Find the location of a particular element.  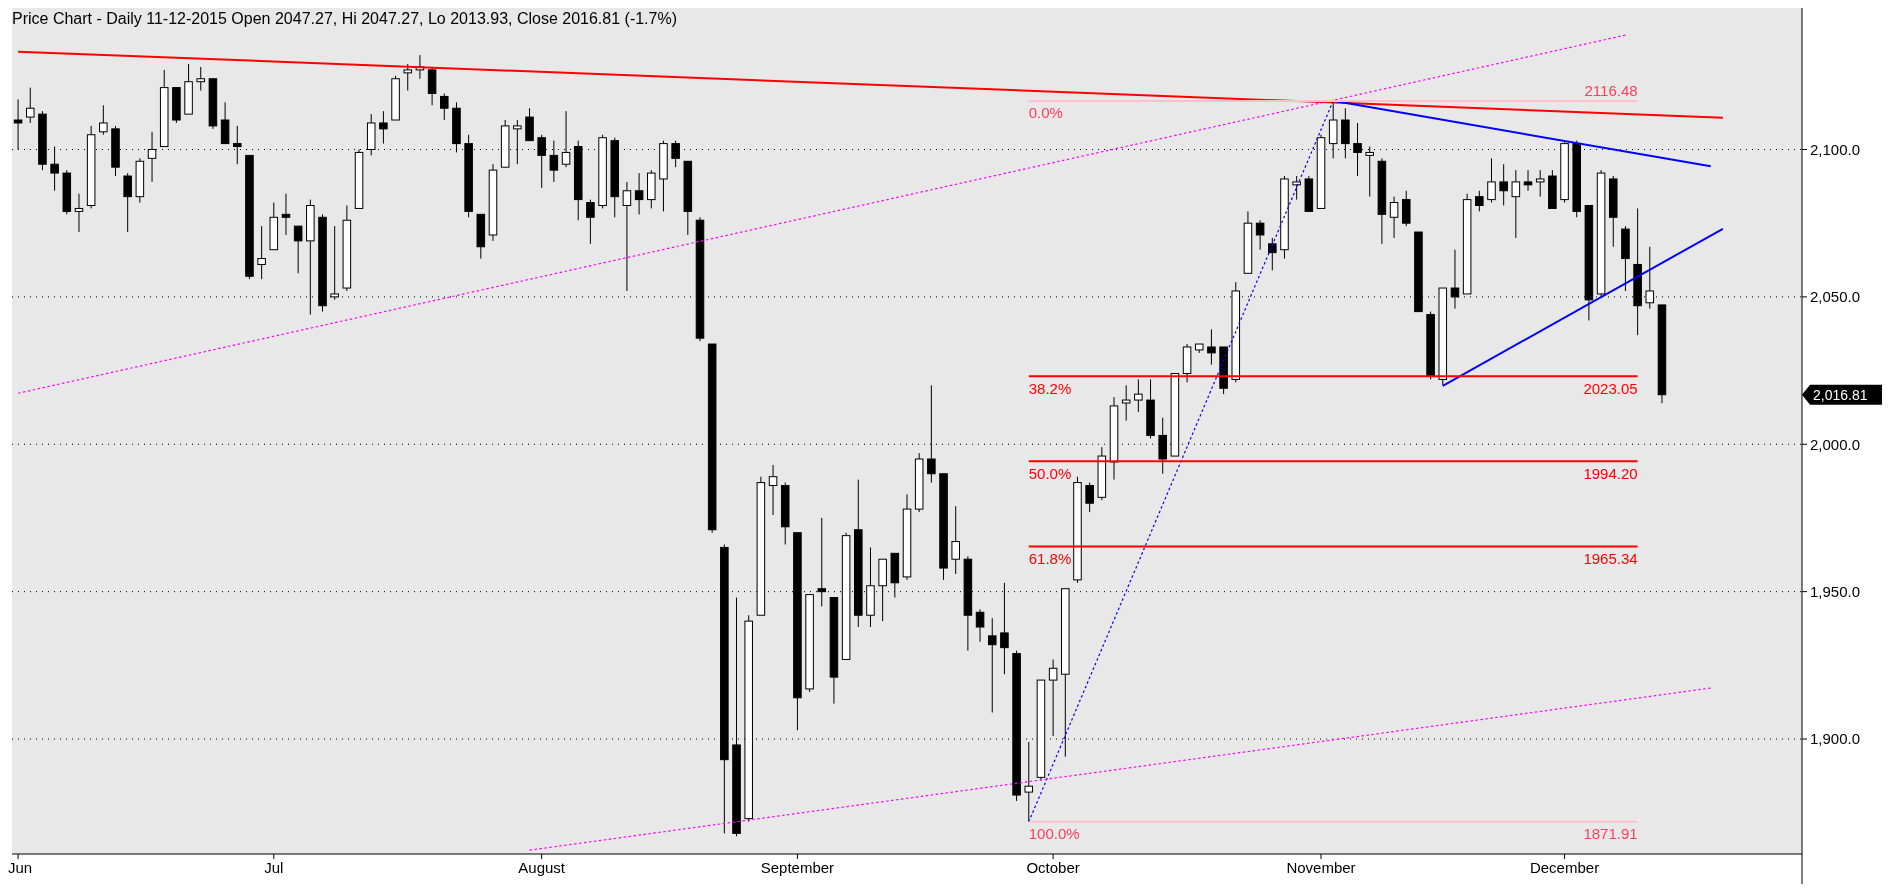

chart-title: Price Chart - Daily 11-12-2015 Open 2047.27, Hi 2047.27, Lo 2013.93, Close 2016.81 (-1.7%) is located at coordinates (344, 18).